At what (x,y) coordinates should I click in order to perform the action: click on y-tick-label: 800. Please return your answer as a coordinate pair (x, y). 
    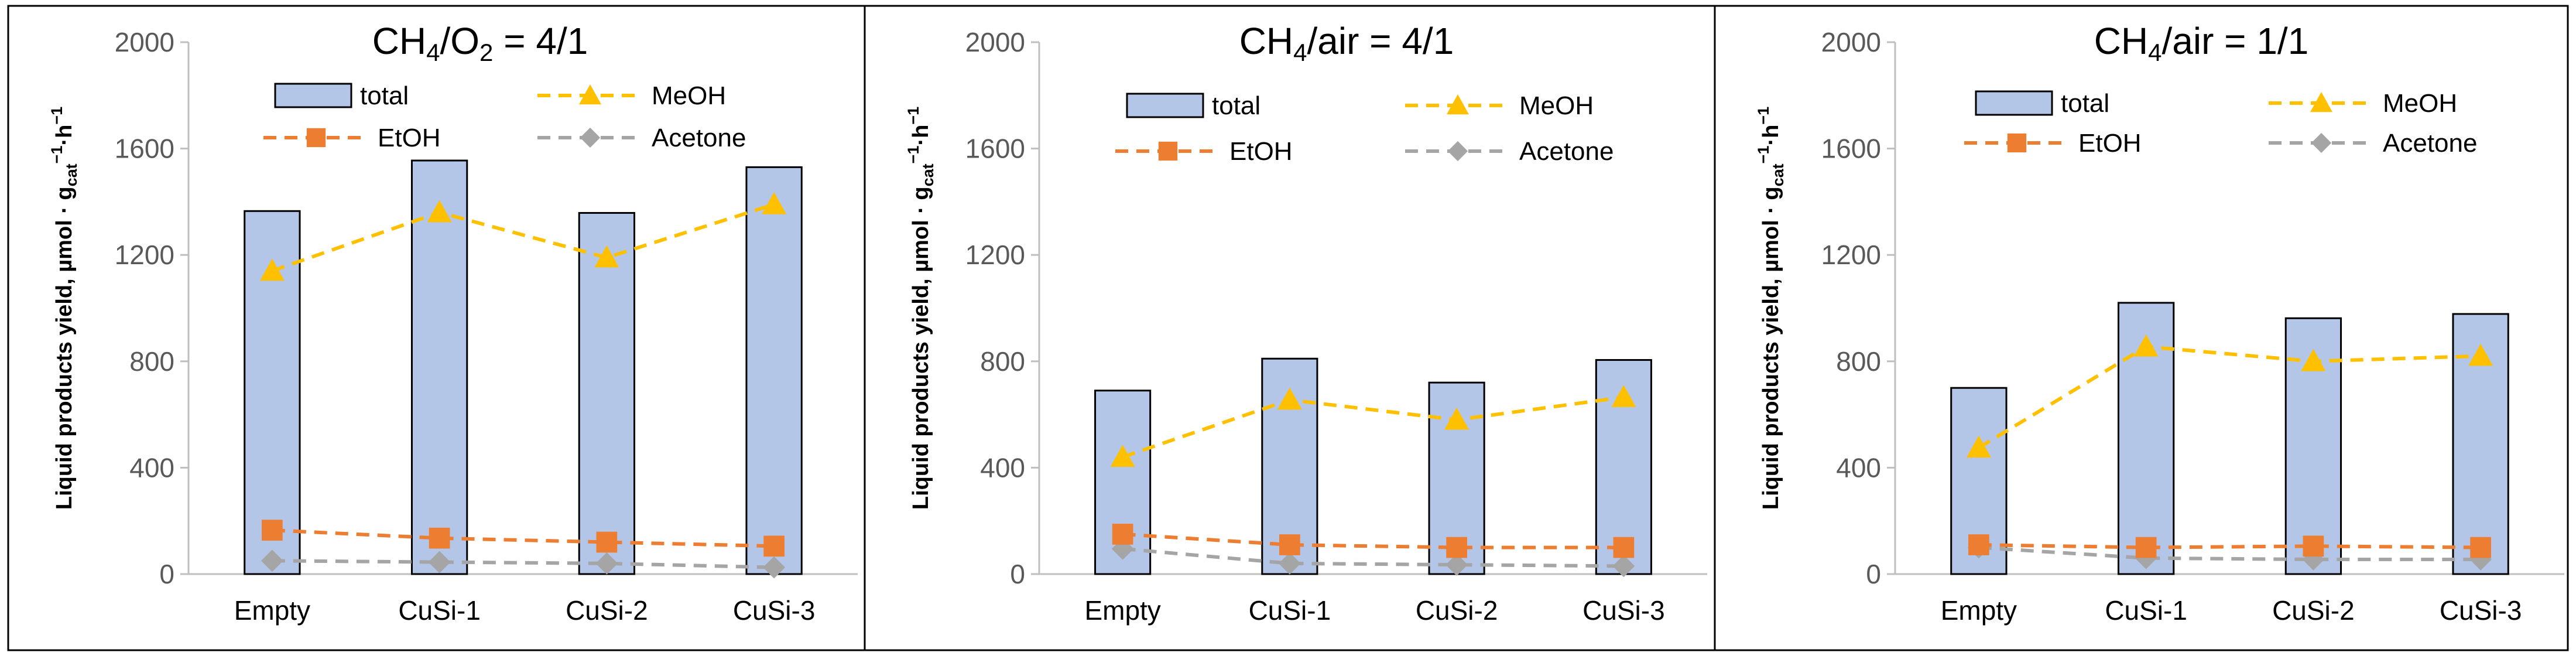
    Looking at the image, I should click on (1003, 361).